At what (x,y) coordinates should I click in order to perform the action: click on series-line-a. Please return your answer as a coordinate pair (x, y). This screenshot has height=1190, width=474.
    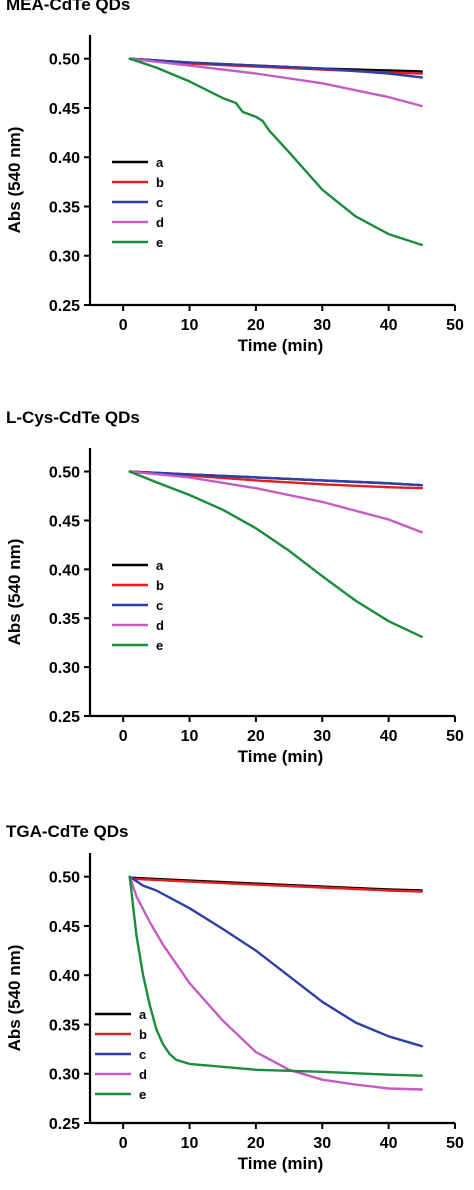
    Looking at the image, I should click on (275, 884).